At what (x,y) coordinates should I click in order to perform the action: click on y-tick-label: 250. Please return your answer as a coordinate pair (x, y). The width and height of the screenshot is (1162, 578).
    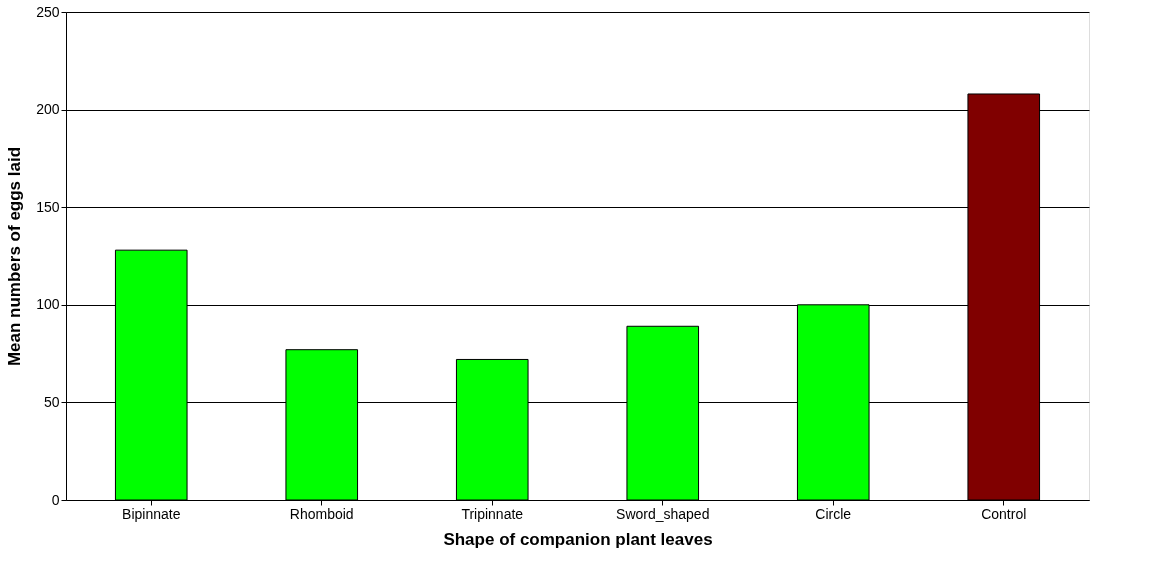
    Looking at the image, I should click on (48, 11).